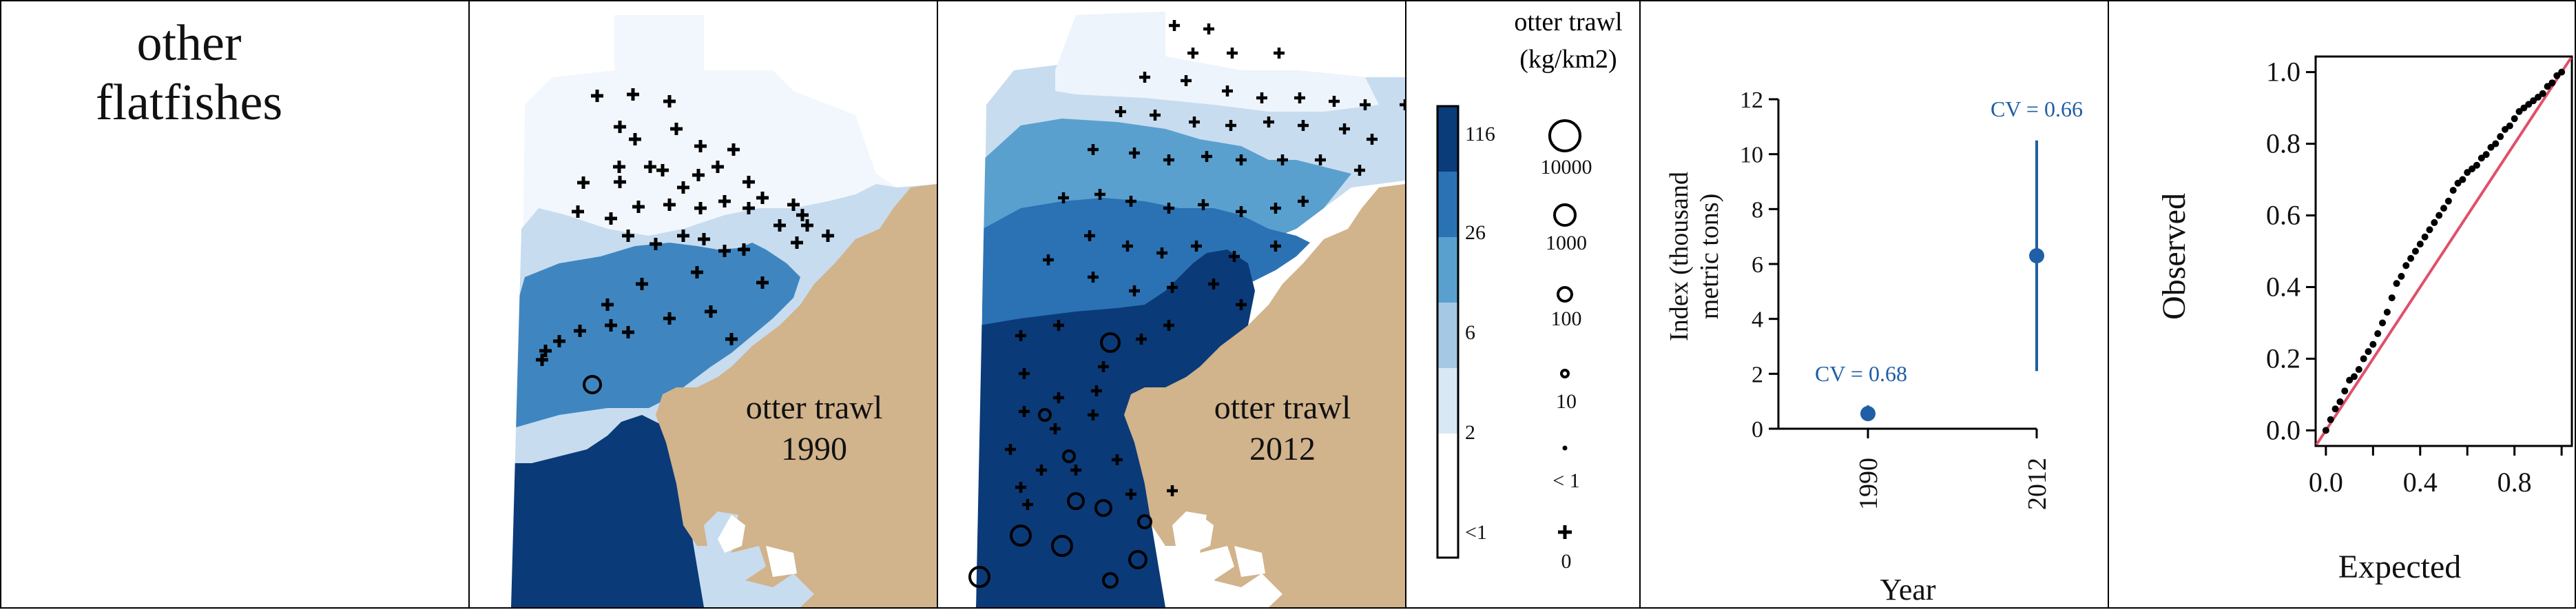 This screenshot has width=2576, height=610. What do you see at coordinates (189, 73) in the screenshot?
I see `species-title: other flatfishes` at bounding box center [189, 73].